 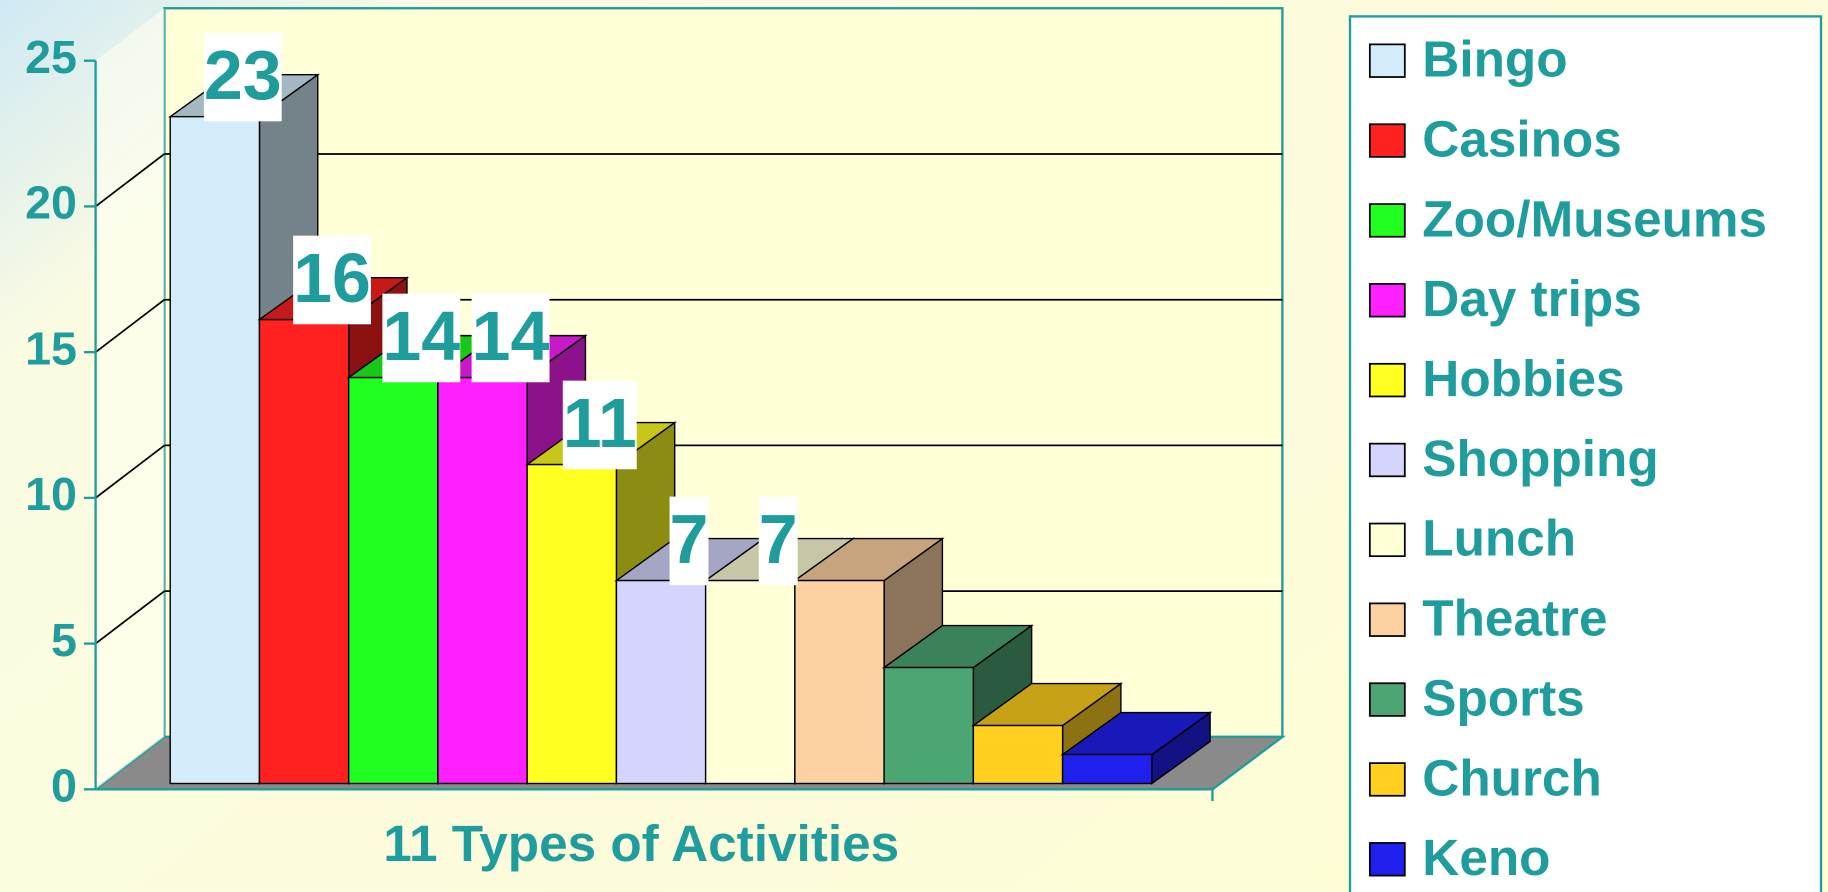 What do you see at coordinates (1514, 618) in the screenshot?
I see `legend-label: Theatre` at bounding box center [1514, 618].